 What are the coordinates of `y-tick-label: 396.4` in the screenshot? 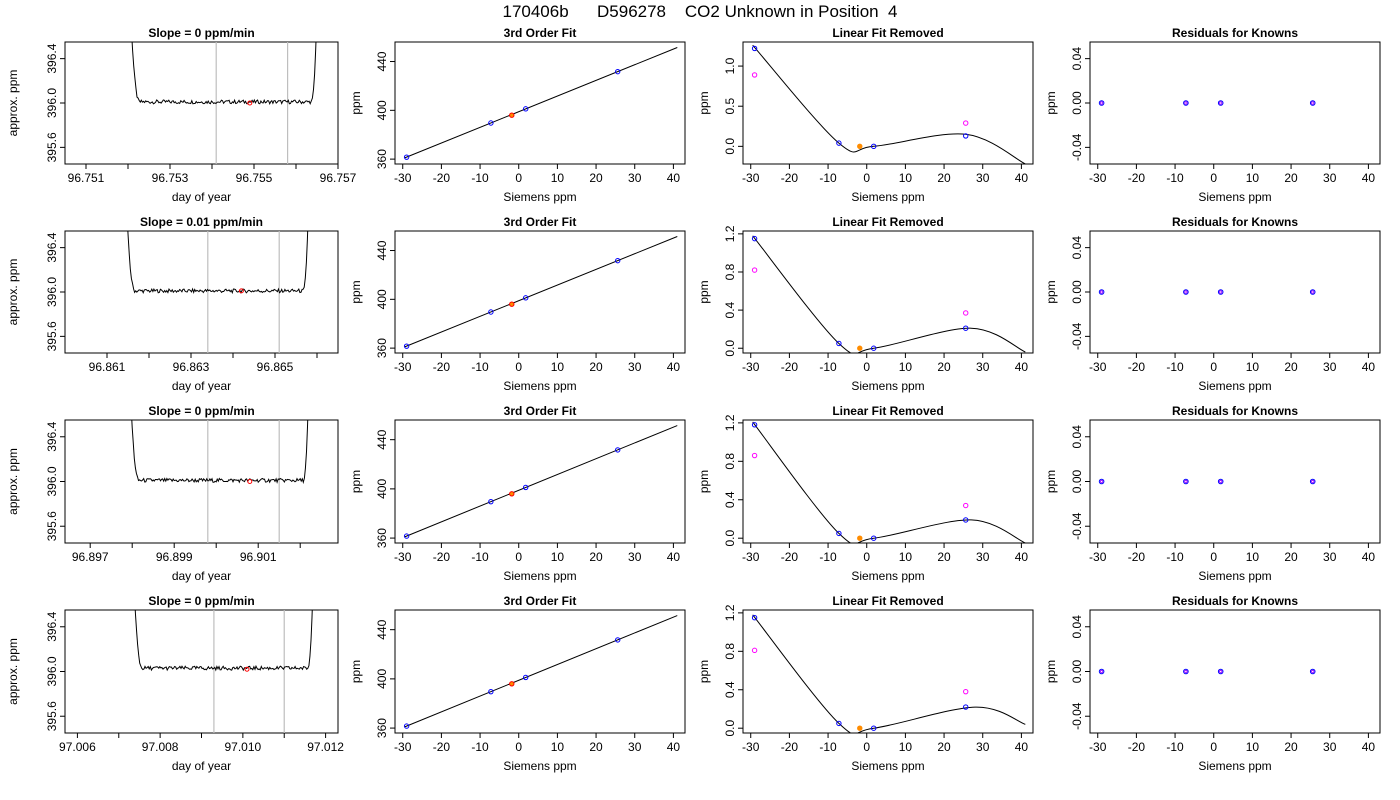 It's located at (52, 626).